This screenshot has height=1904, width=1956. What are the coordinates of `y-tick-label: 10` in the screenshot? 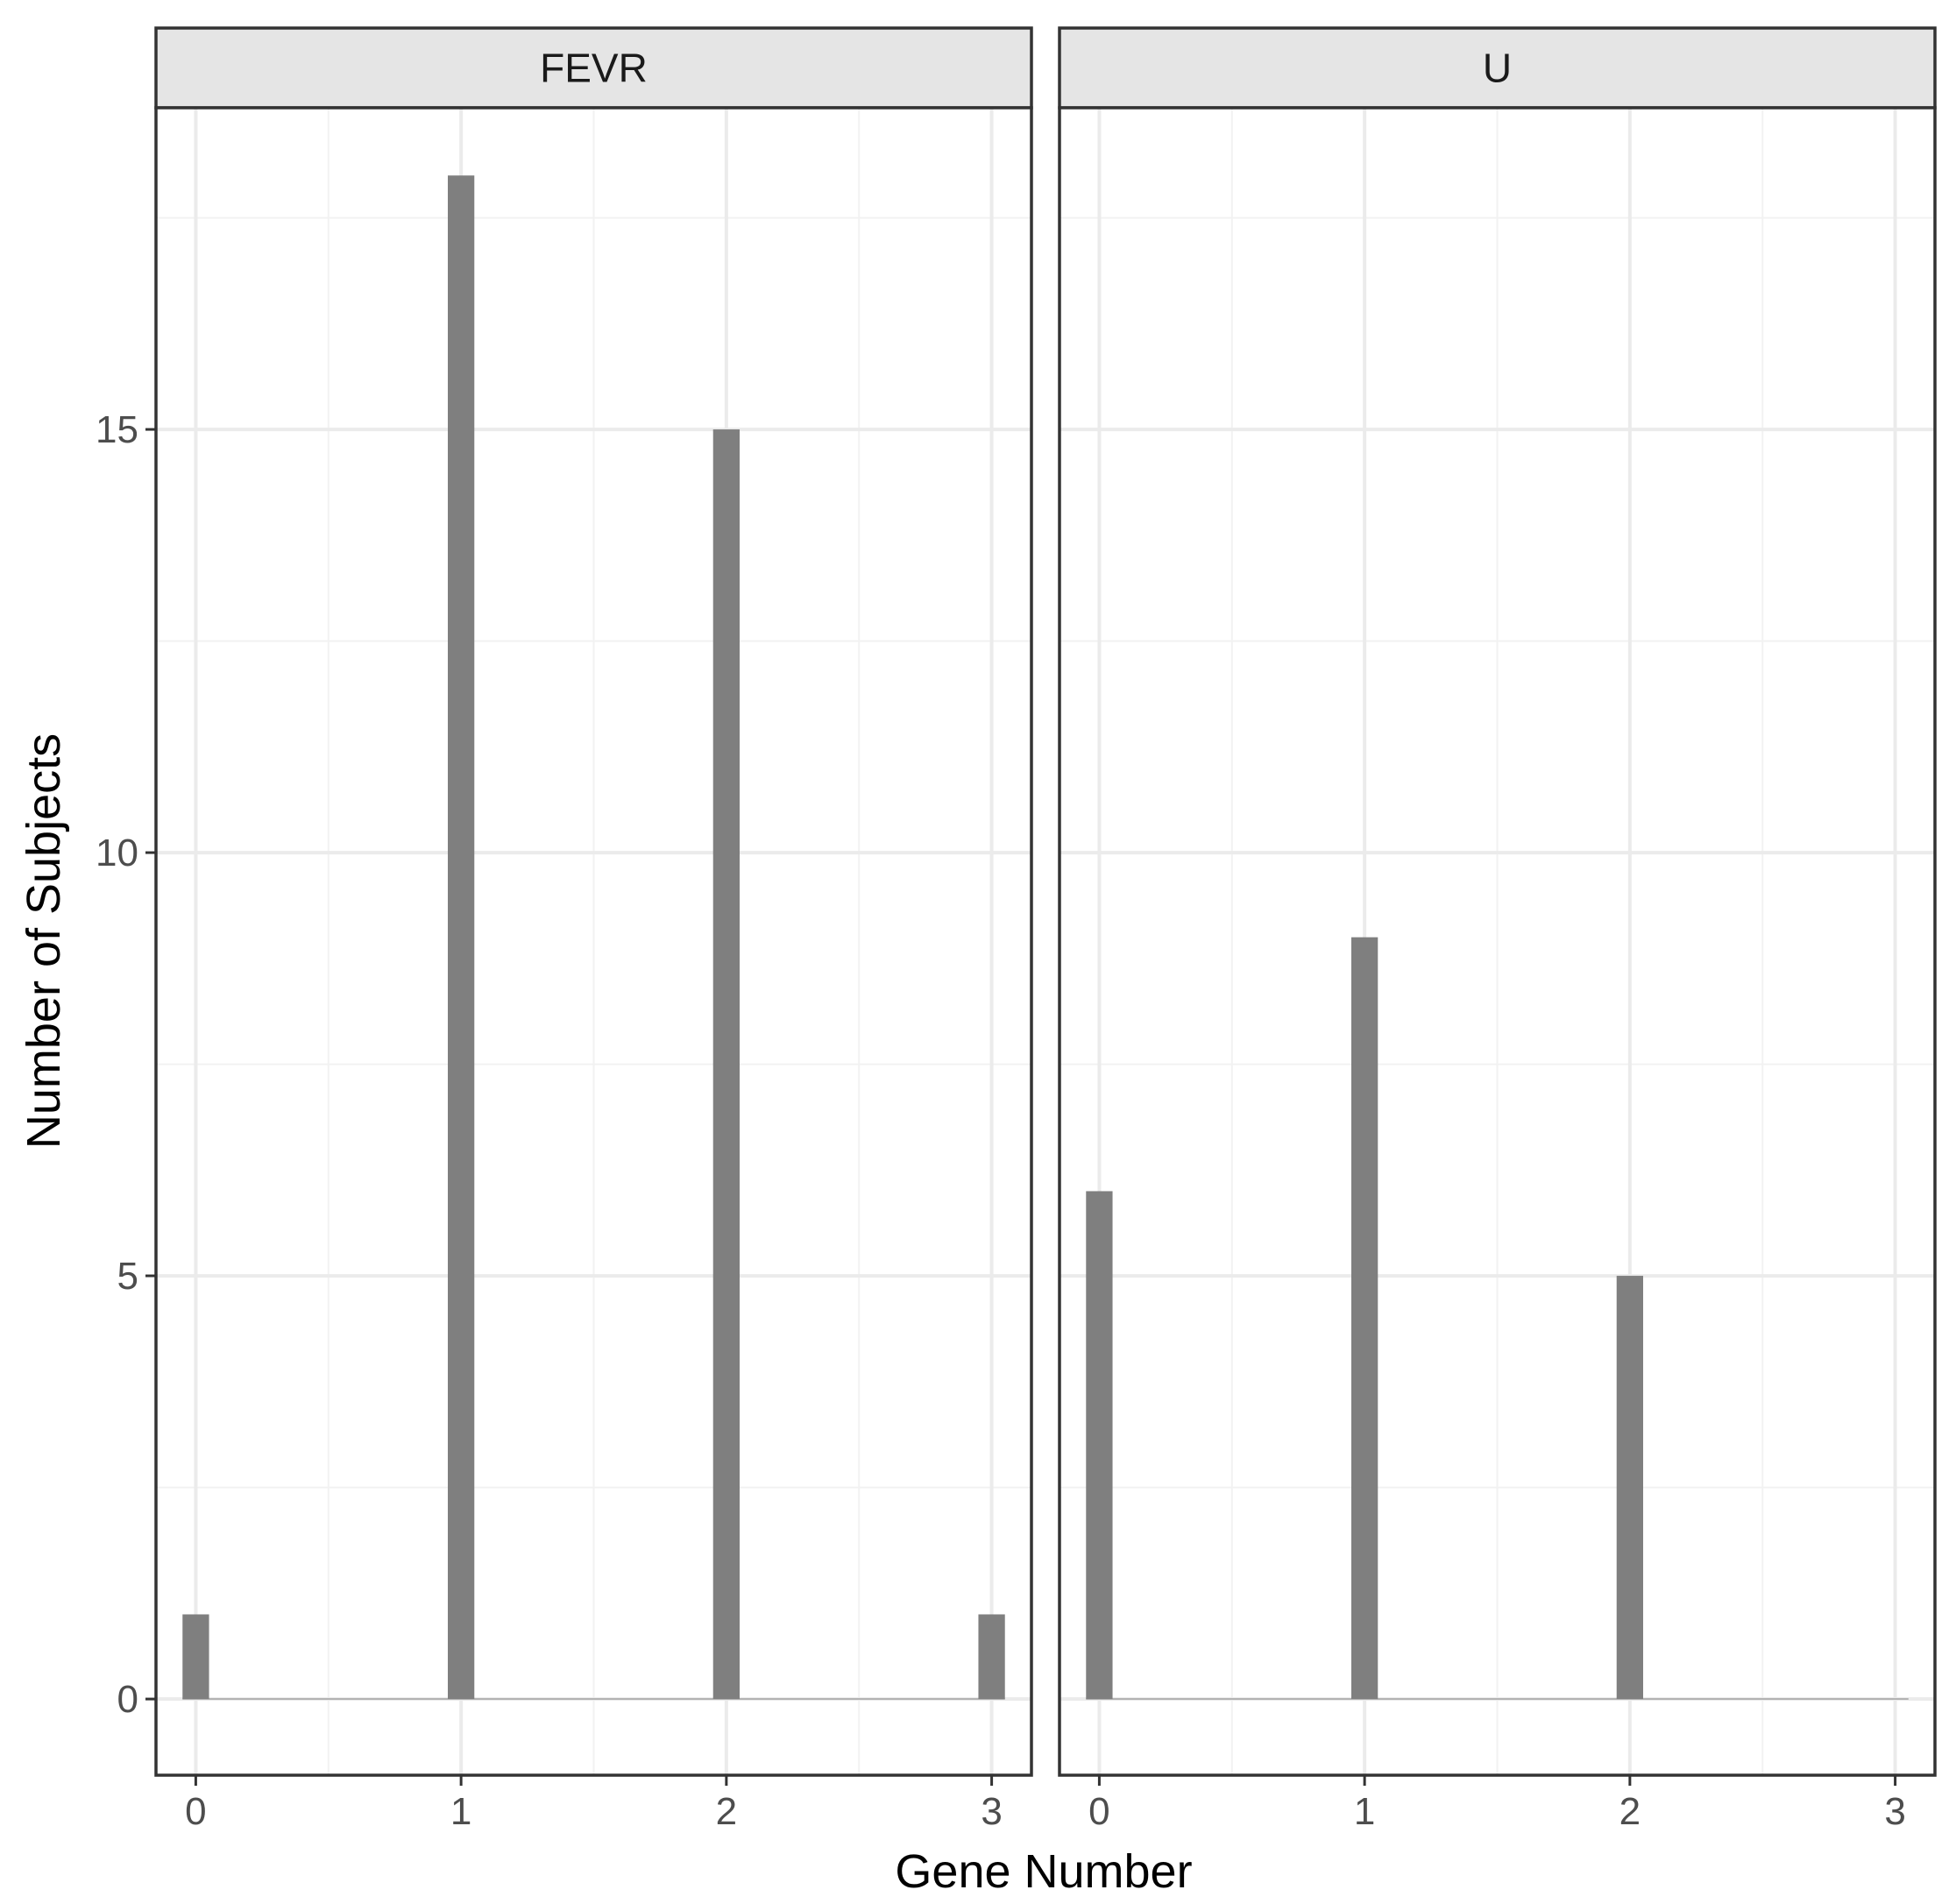 It's located at (117, 853).